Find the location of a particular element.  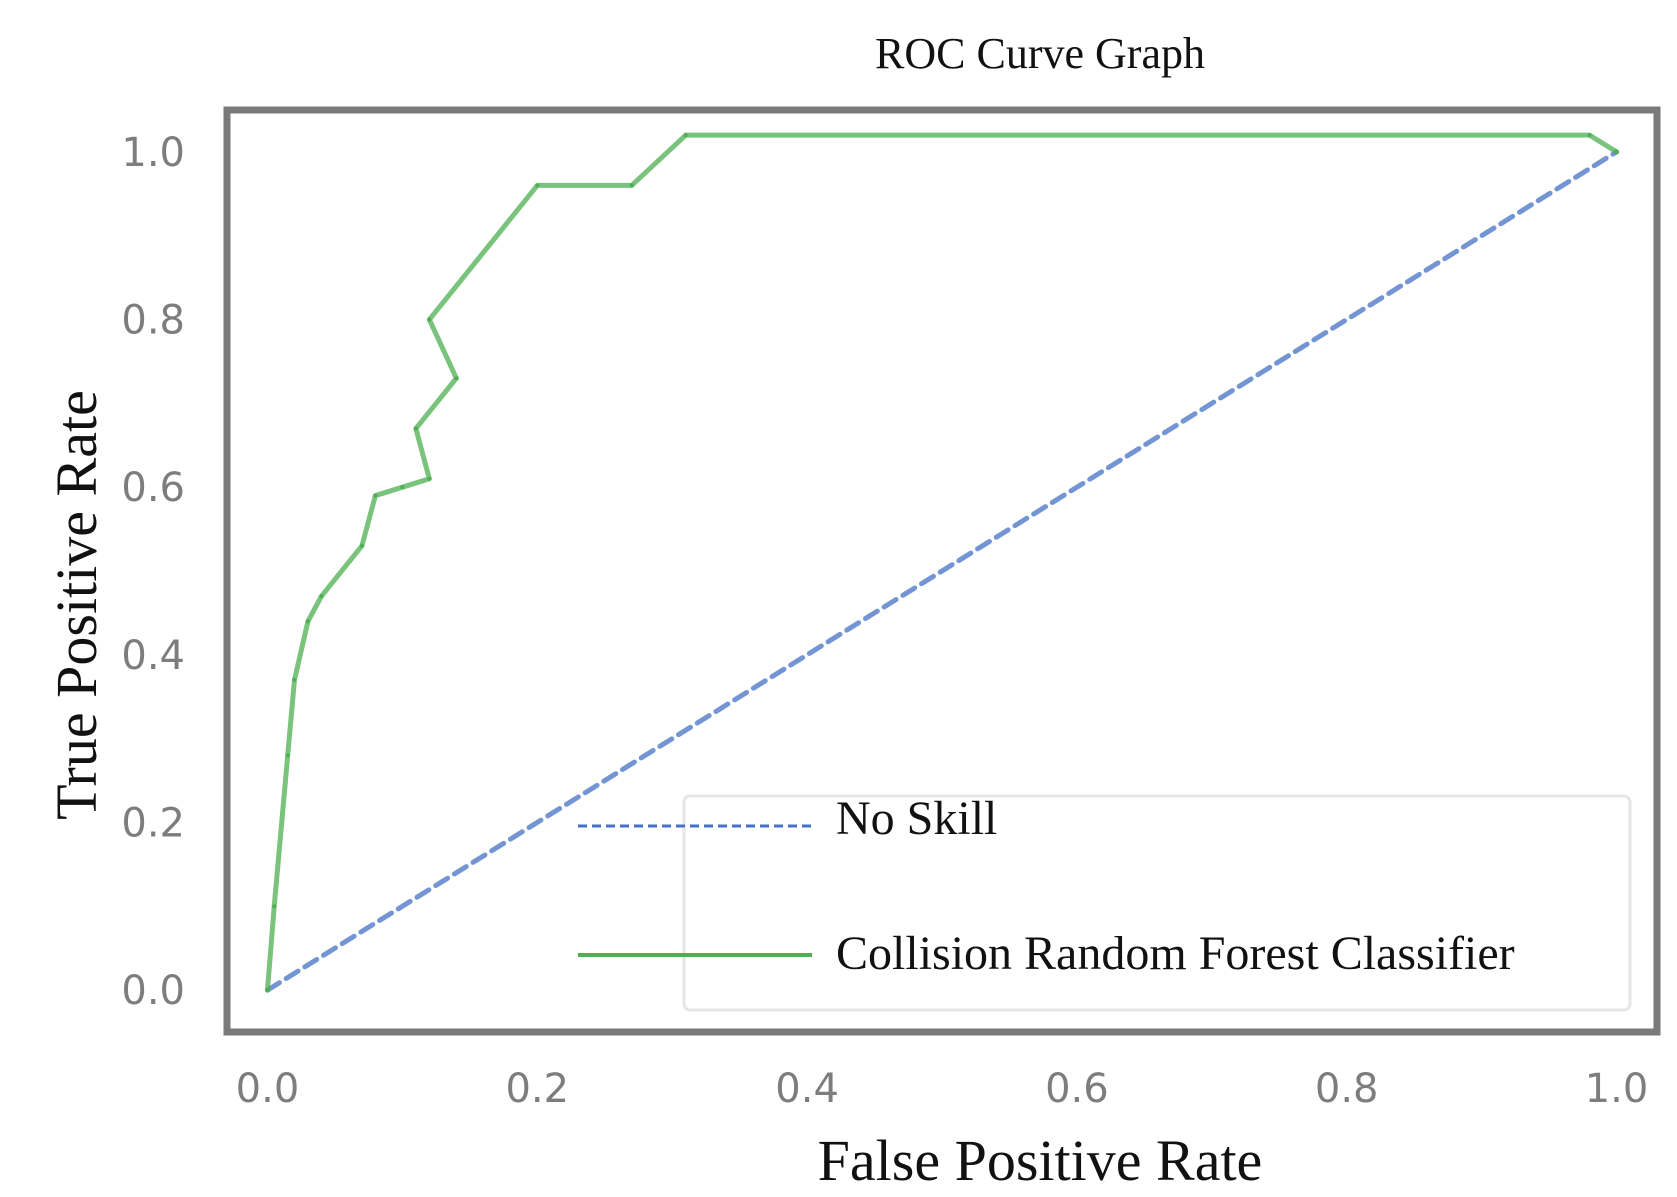

y-tick-label: 0.0 is located at coordinates (153, 991).